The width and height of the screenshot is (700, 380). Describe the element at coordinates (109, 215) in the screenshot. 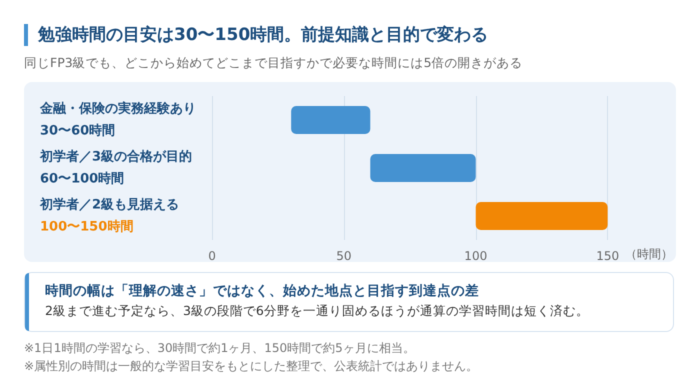

I see `y-tick-label: 初学者／2級も見据える 100〜150時間` at that location.